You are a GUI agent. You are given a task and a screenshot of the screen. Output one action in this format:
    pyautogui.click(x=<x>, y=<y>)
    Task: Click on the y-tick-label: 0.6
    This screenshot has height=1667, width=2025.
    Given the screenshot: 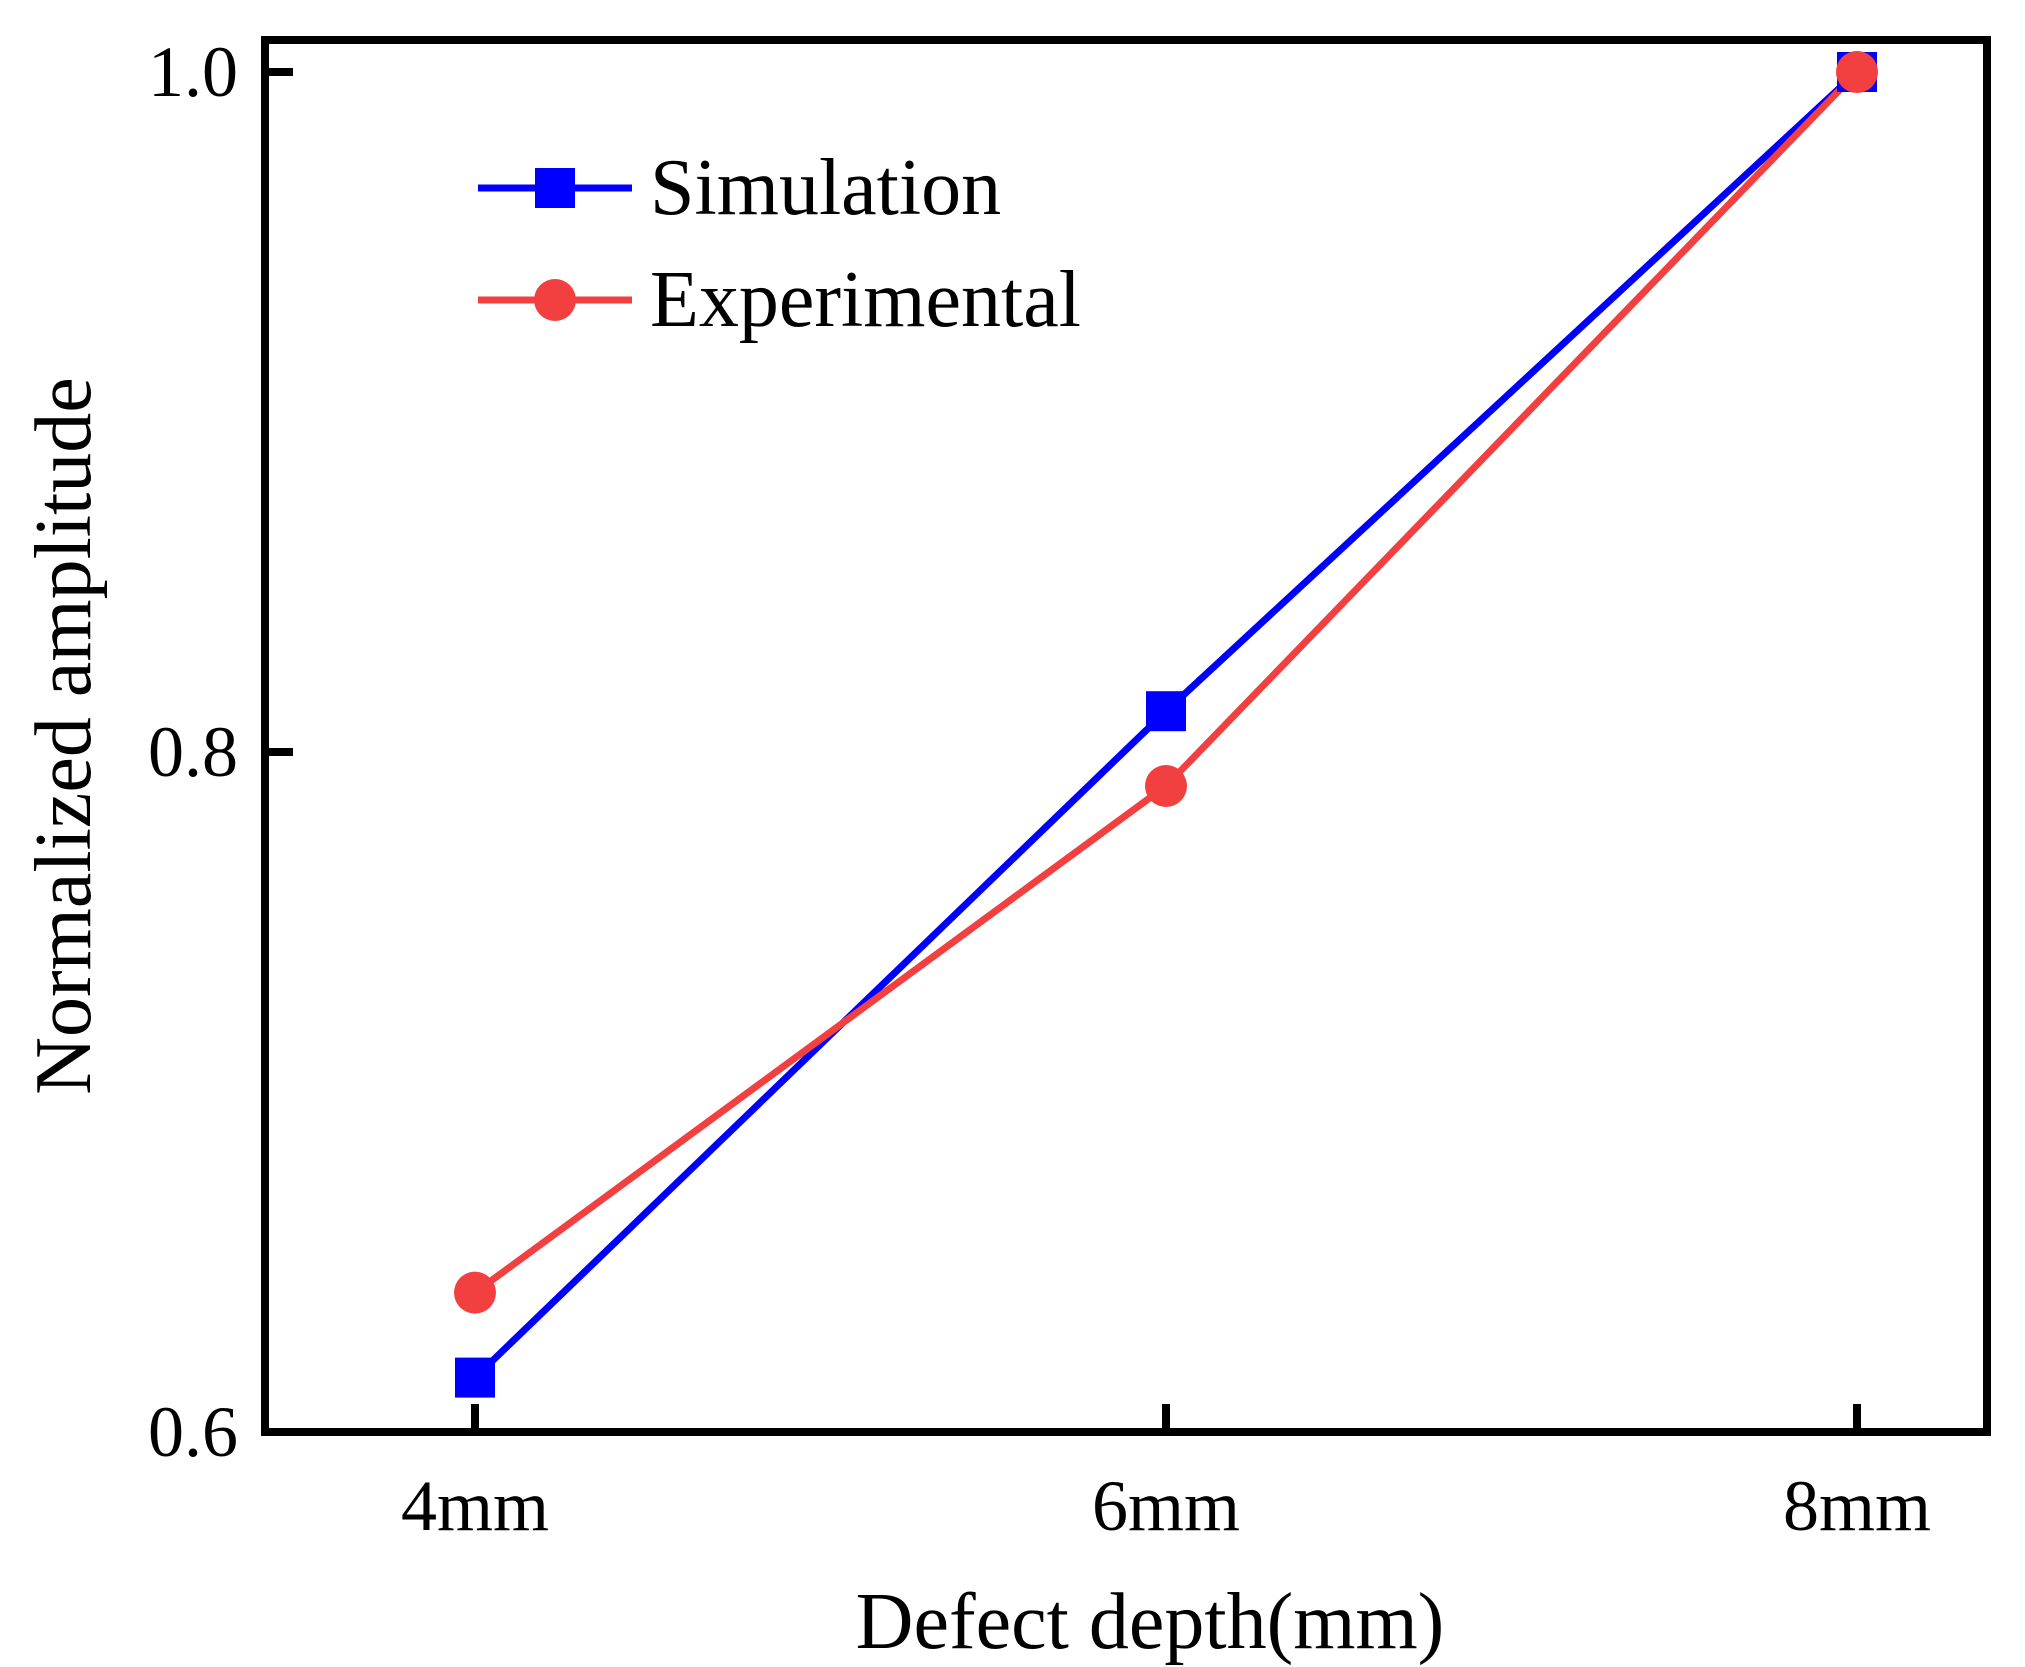 What is the action you would take?
    pyautogui.click(x=193, y=1432)
    